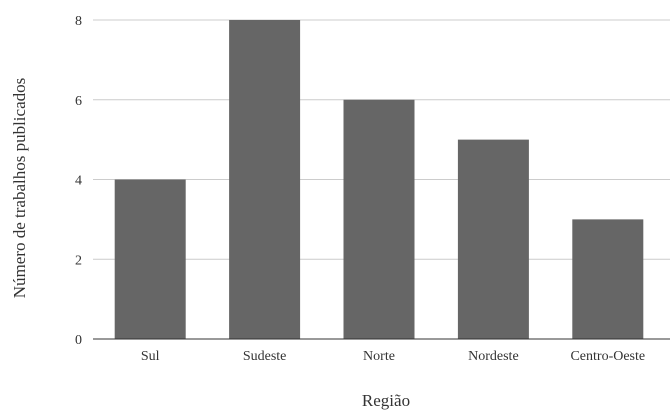  I want to click on y-tick-label: 8, so click(78, 21).